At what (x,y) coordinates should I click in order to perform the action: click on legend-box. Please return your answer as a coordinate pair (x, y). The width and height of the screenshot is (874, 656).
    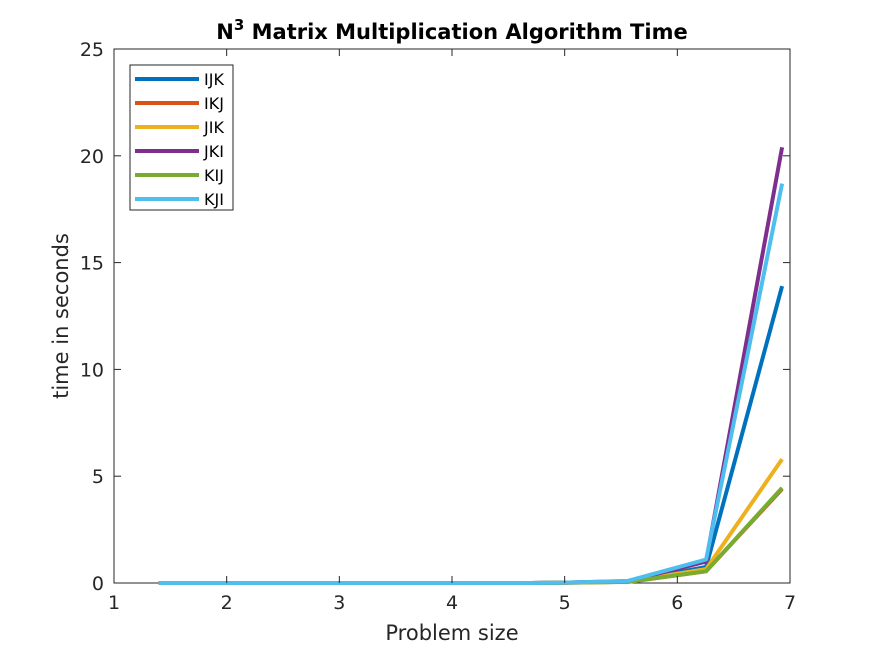
    Looking at the image, I should click on (181, 137).